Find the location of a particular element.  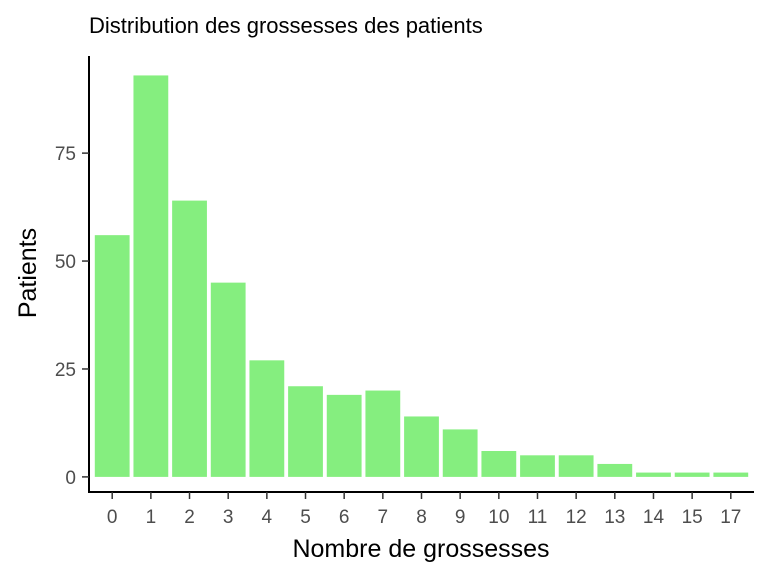

y-tick-label-75: 75 is located at coordinates (65, 154).